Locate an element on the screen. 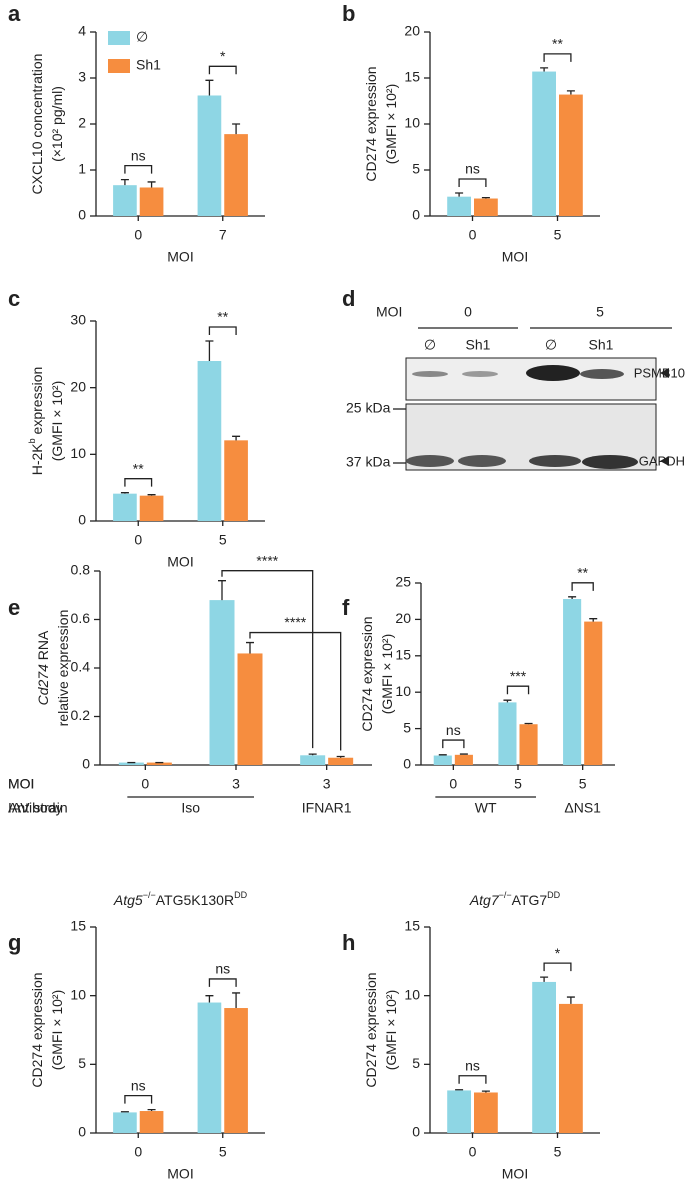  y-axis-label: H-2Kb expression is located at coordinates (35, 421).